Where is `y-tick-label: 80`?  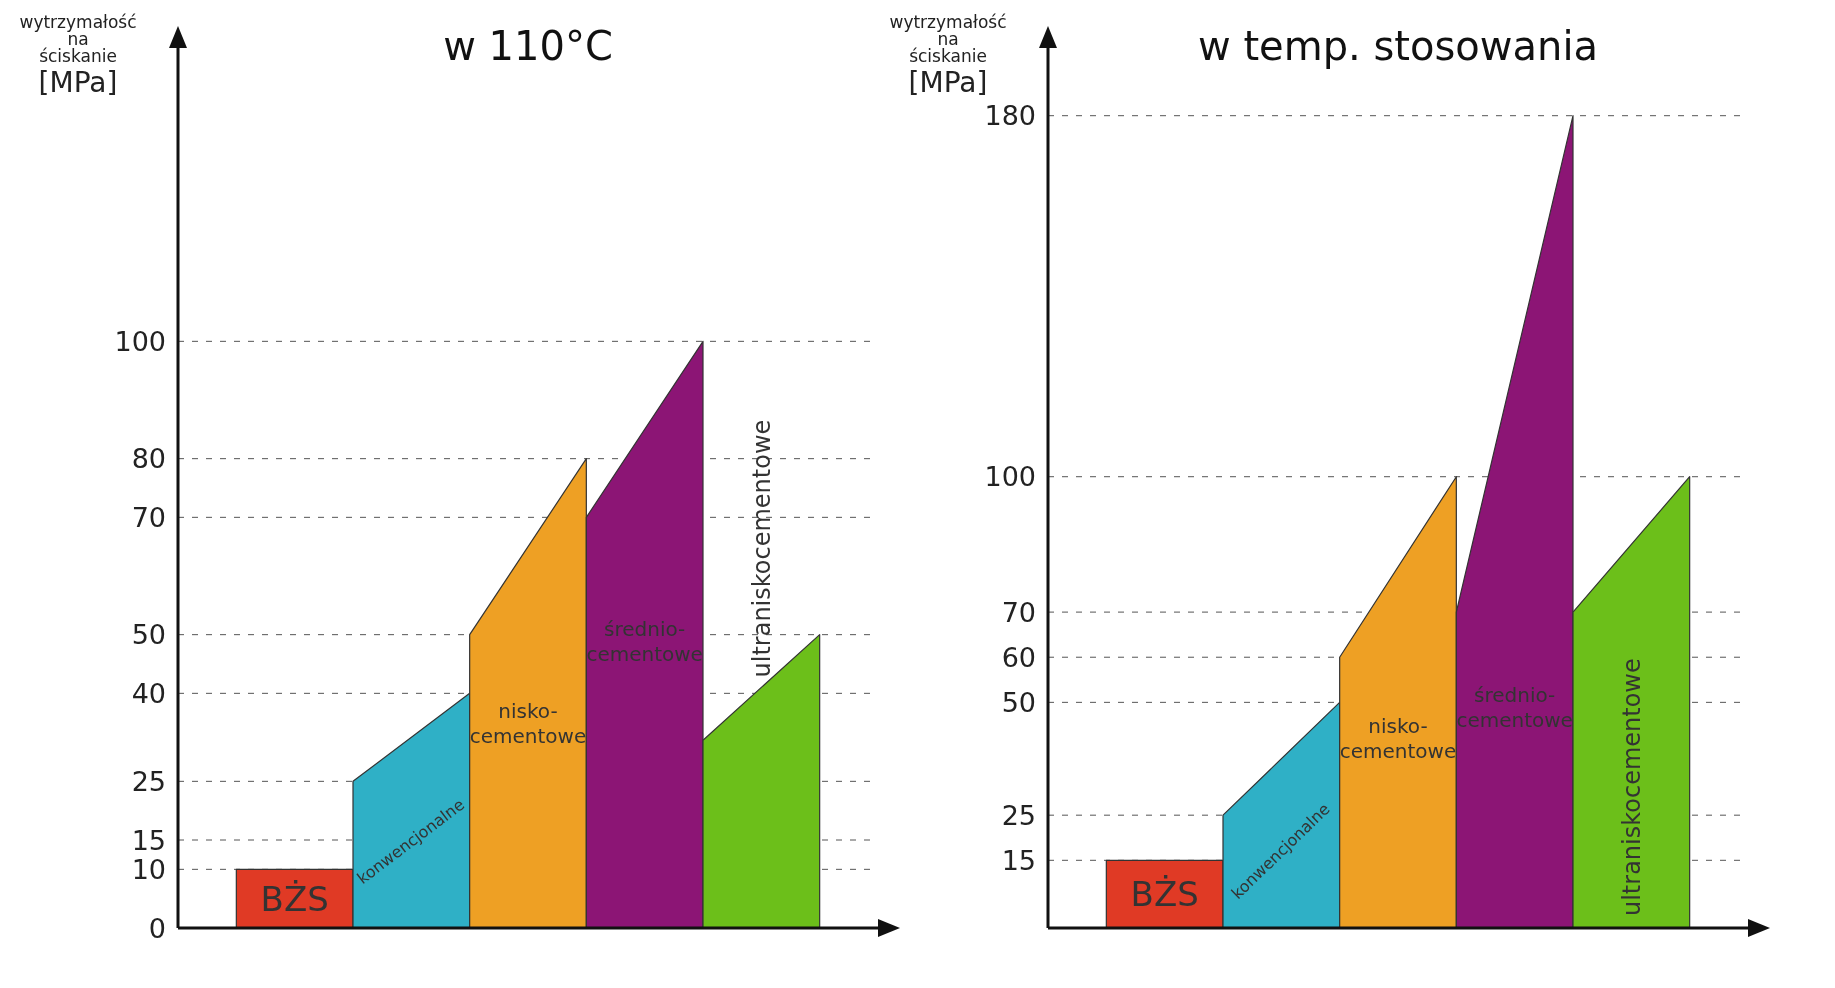 y-tick-label: 80 is located at coordinates (148, 459).